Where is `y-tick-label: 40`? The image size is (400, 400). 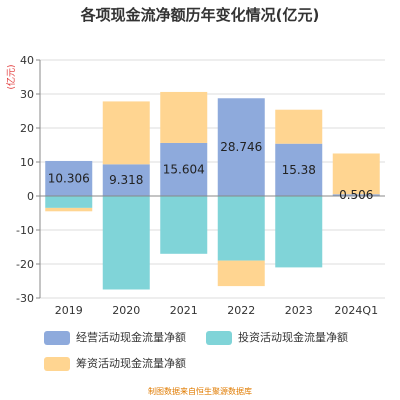
y-tick-label: 40 is located at coordinates (27, 60).